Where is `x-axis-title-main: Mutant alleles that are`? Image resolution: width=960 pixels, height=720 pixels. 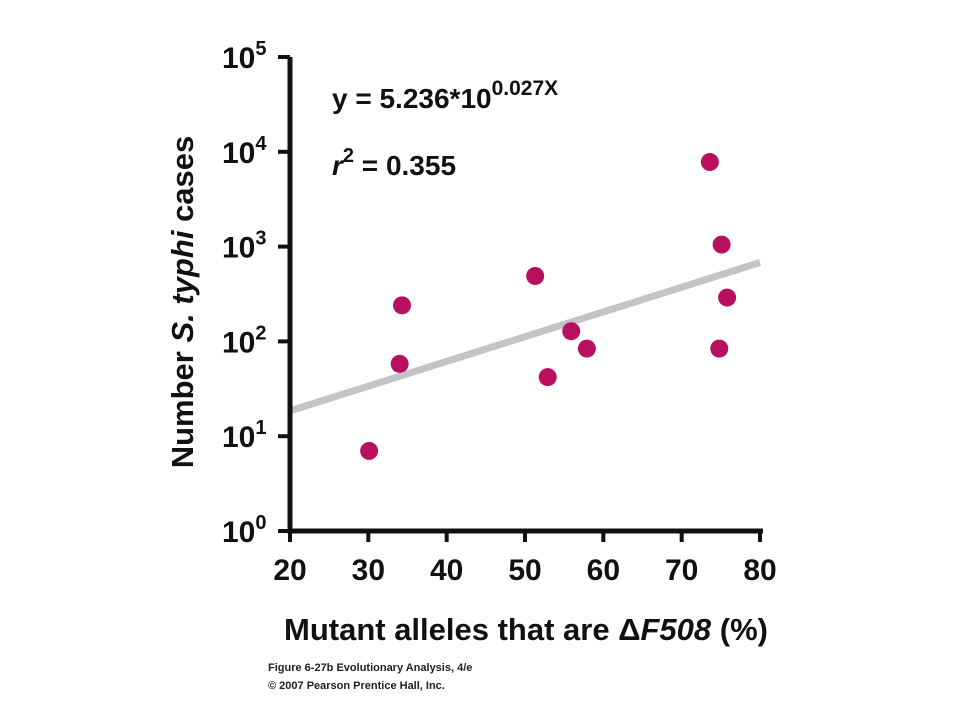
x-axis-title-main: Mutant alleles that are is located at coordinates (451, 629).